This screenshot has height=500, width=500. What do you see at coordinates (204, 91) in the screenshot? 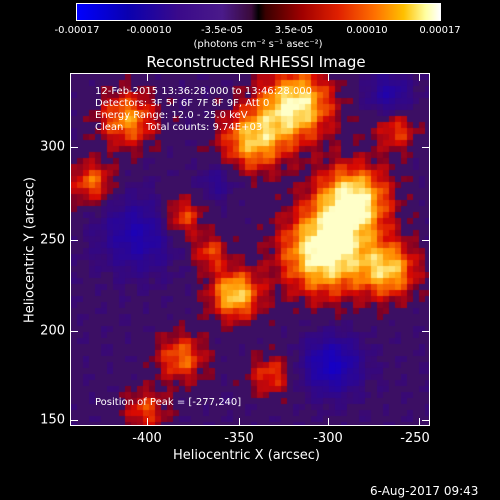
I see `time-range-label: 12-Feb-2015 13:36:28.000 to 13:46:28.000` at bounding box center [204, 91].